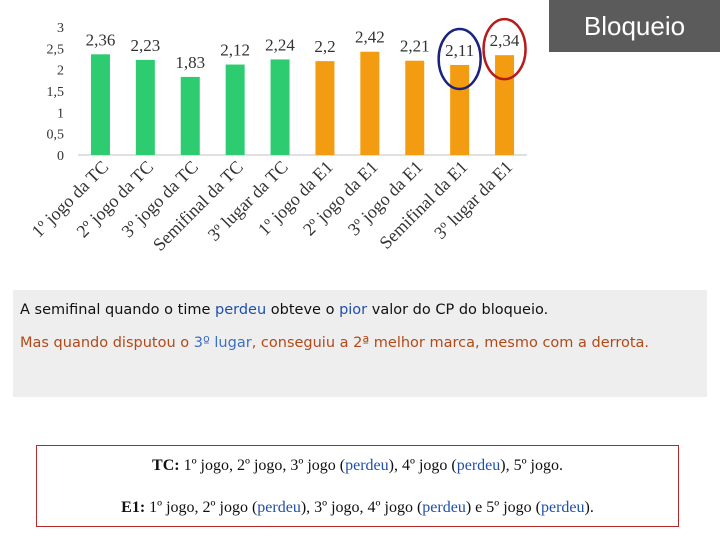 Image resolution: width=720 pixels, height=540 pixels. What do you see at coordinates (190, 62) in the screenshot?
I see `data-label: 1,83` at bounding box center [190, 62].